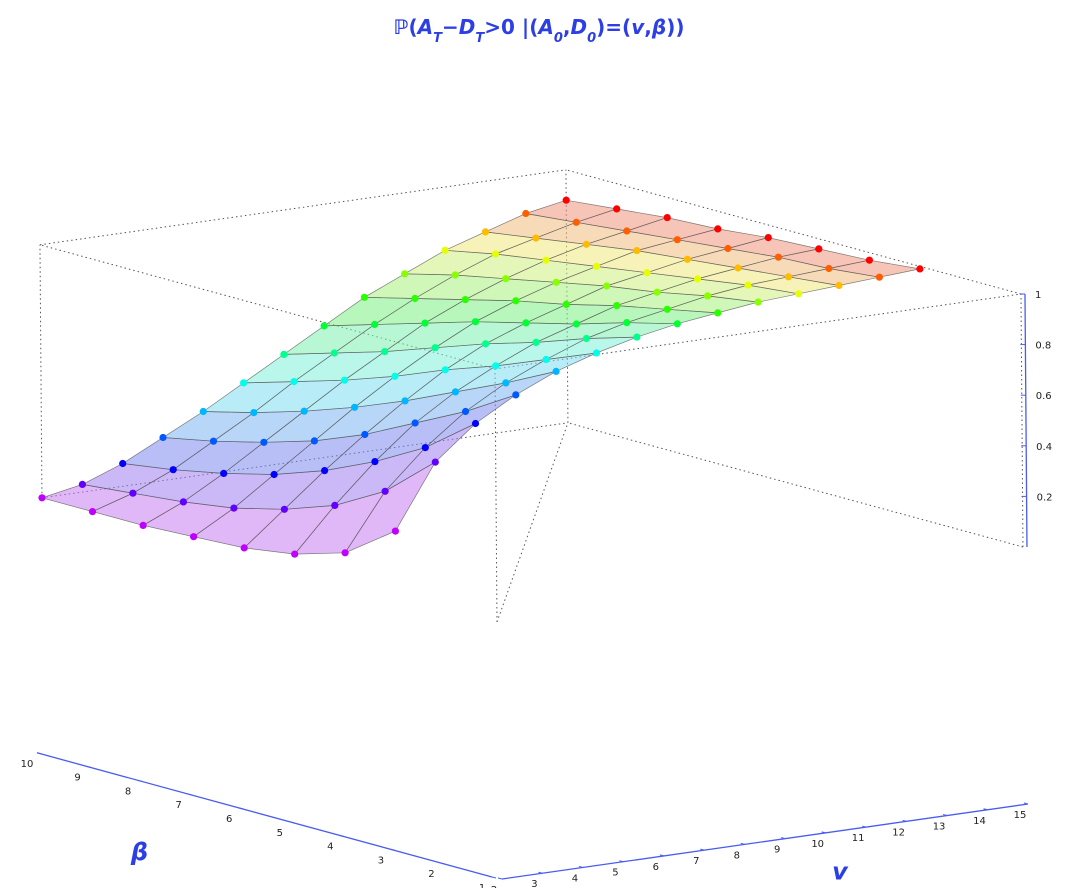 This screenshot has width=1078, height=888. Describe the element at coordinates (431, 874) in the screenshot. I see `beta-tick-label: 2` at that location.